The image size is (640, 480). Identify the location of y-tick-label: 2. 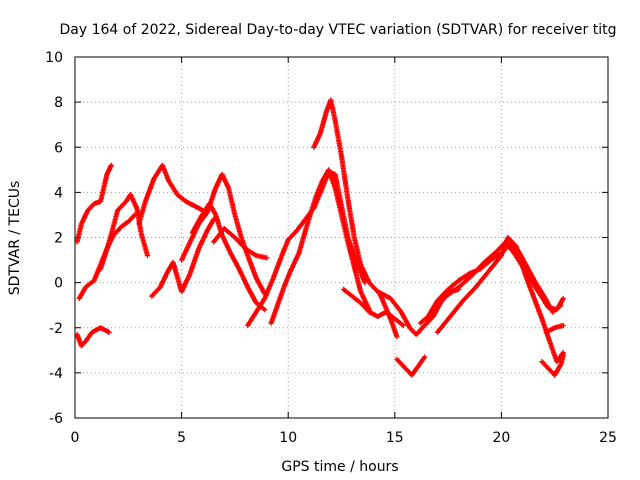
(58, 239).